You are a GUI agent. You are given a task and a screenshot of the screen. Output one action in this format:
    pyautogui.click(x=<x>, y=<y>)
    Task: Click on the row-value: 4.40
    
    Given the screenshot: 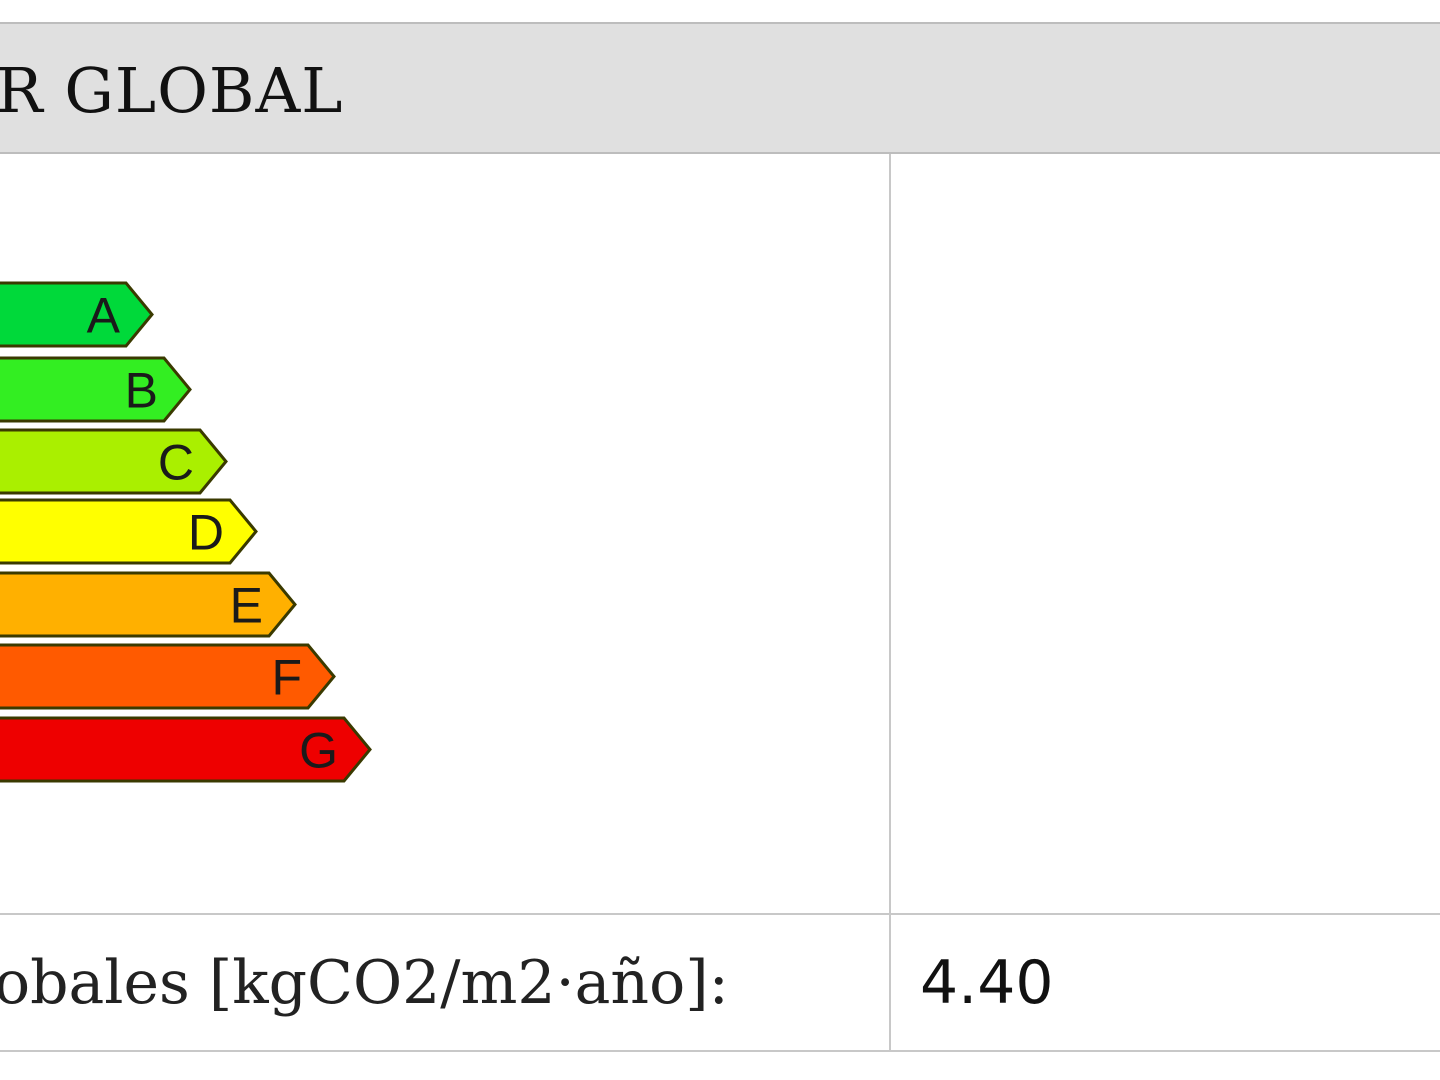 What is the action you would take?
    pyautogui.click(x=987, y=983)
    